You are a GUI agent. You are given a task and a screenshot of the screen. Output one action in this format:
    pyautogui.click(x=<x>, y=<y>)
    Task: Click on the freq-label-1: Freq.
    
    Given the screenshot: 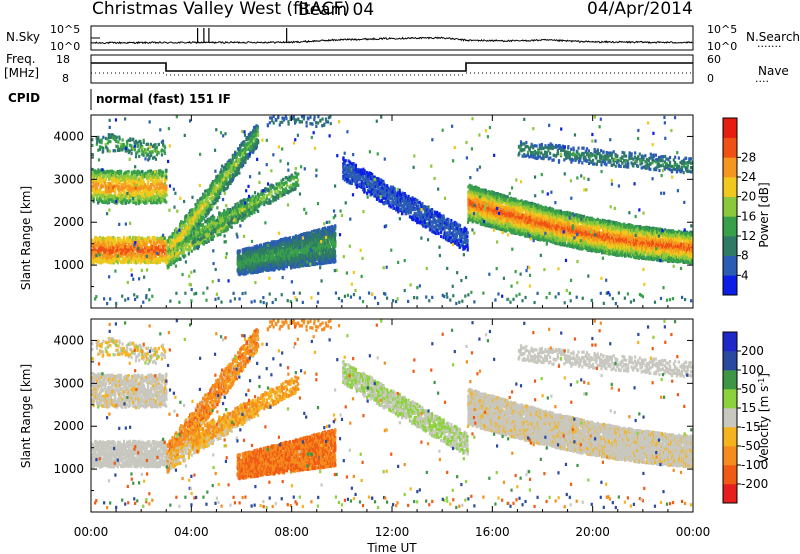 What is the action you would take?
    pyautogui.click(x=21, y=59)
    